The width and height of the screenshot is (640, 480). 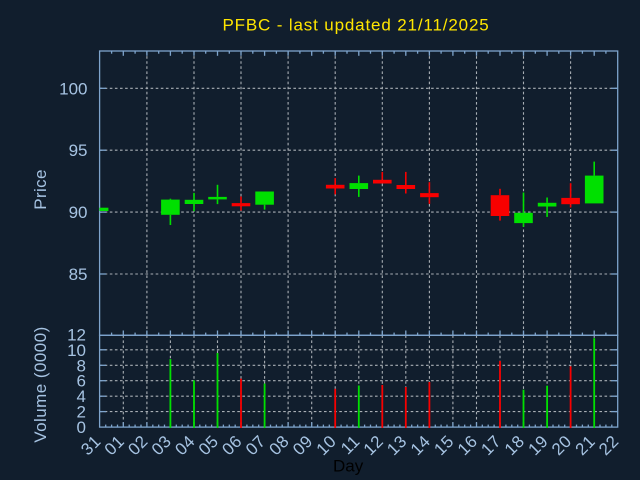 What do you see at coordinates (40, 189) in the screenshot?
I see `svg-text: Price` at bounding box center [40, 189].